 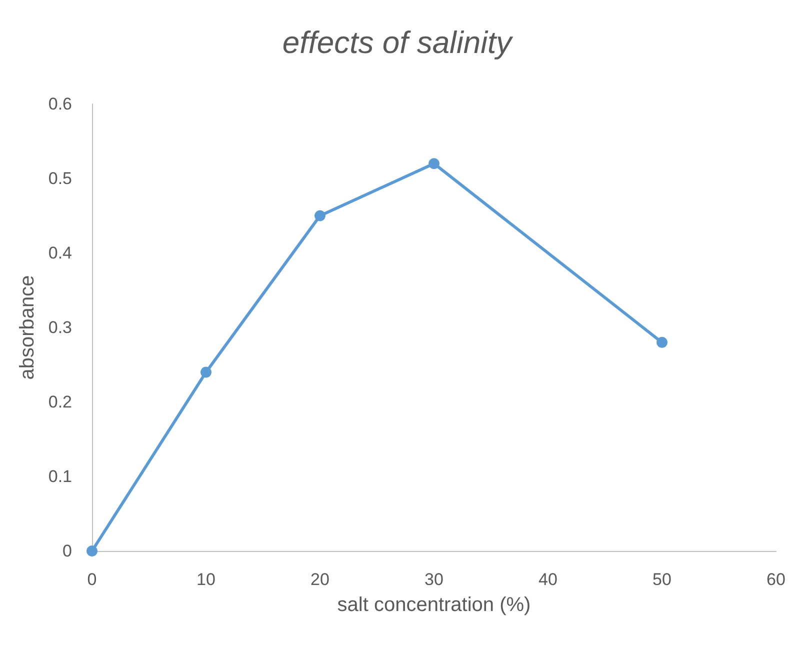 What do you see at coordinates (67, 551) in the screenshot?
I see `y-tick-label: 0` at bounding box center [67, 551].